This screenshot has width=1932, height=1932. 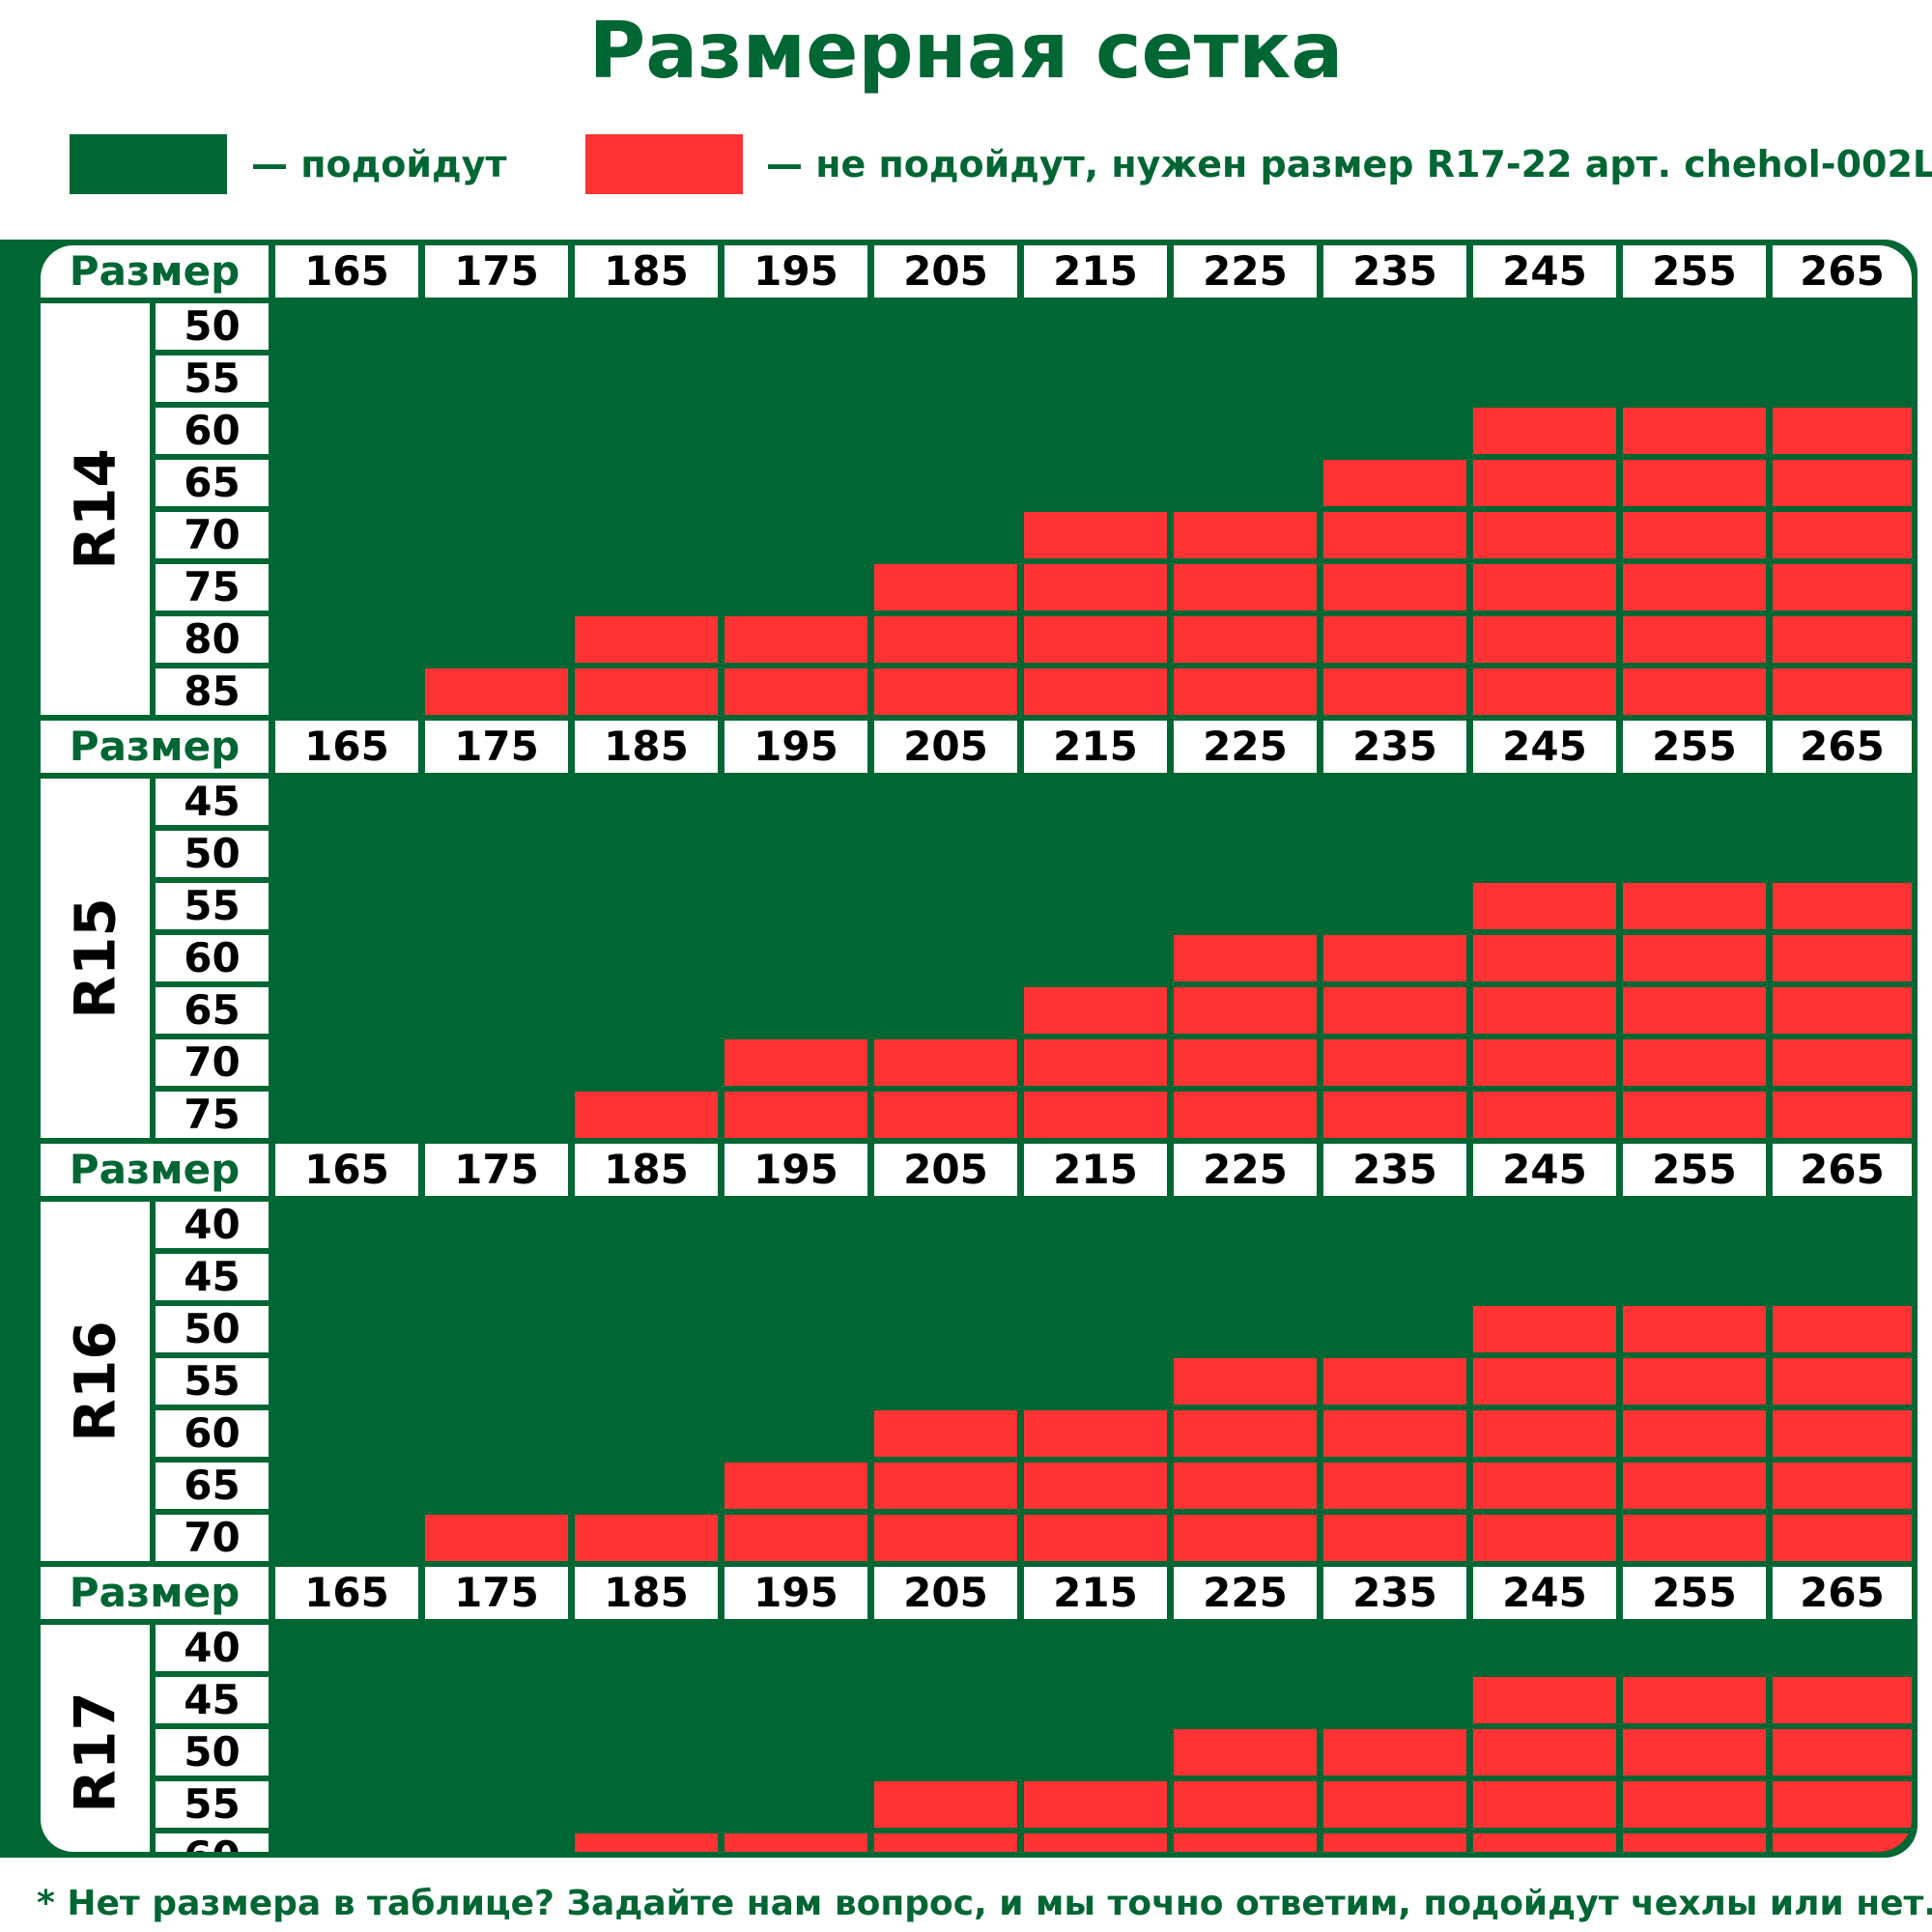 I want to click on rim-size-cell: R15, so click(x=95, y=958).